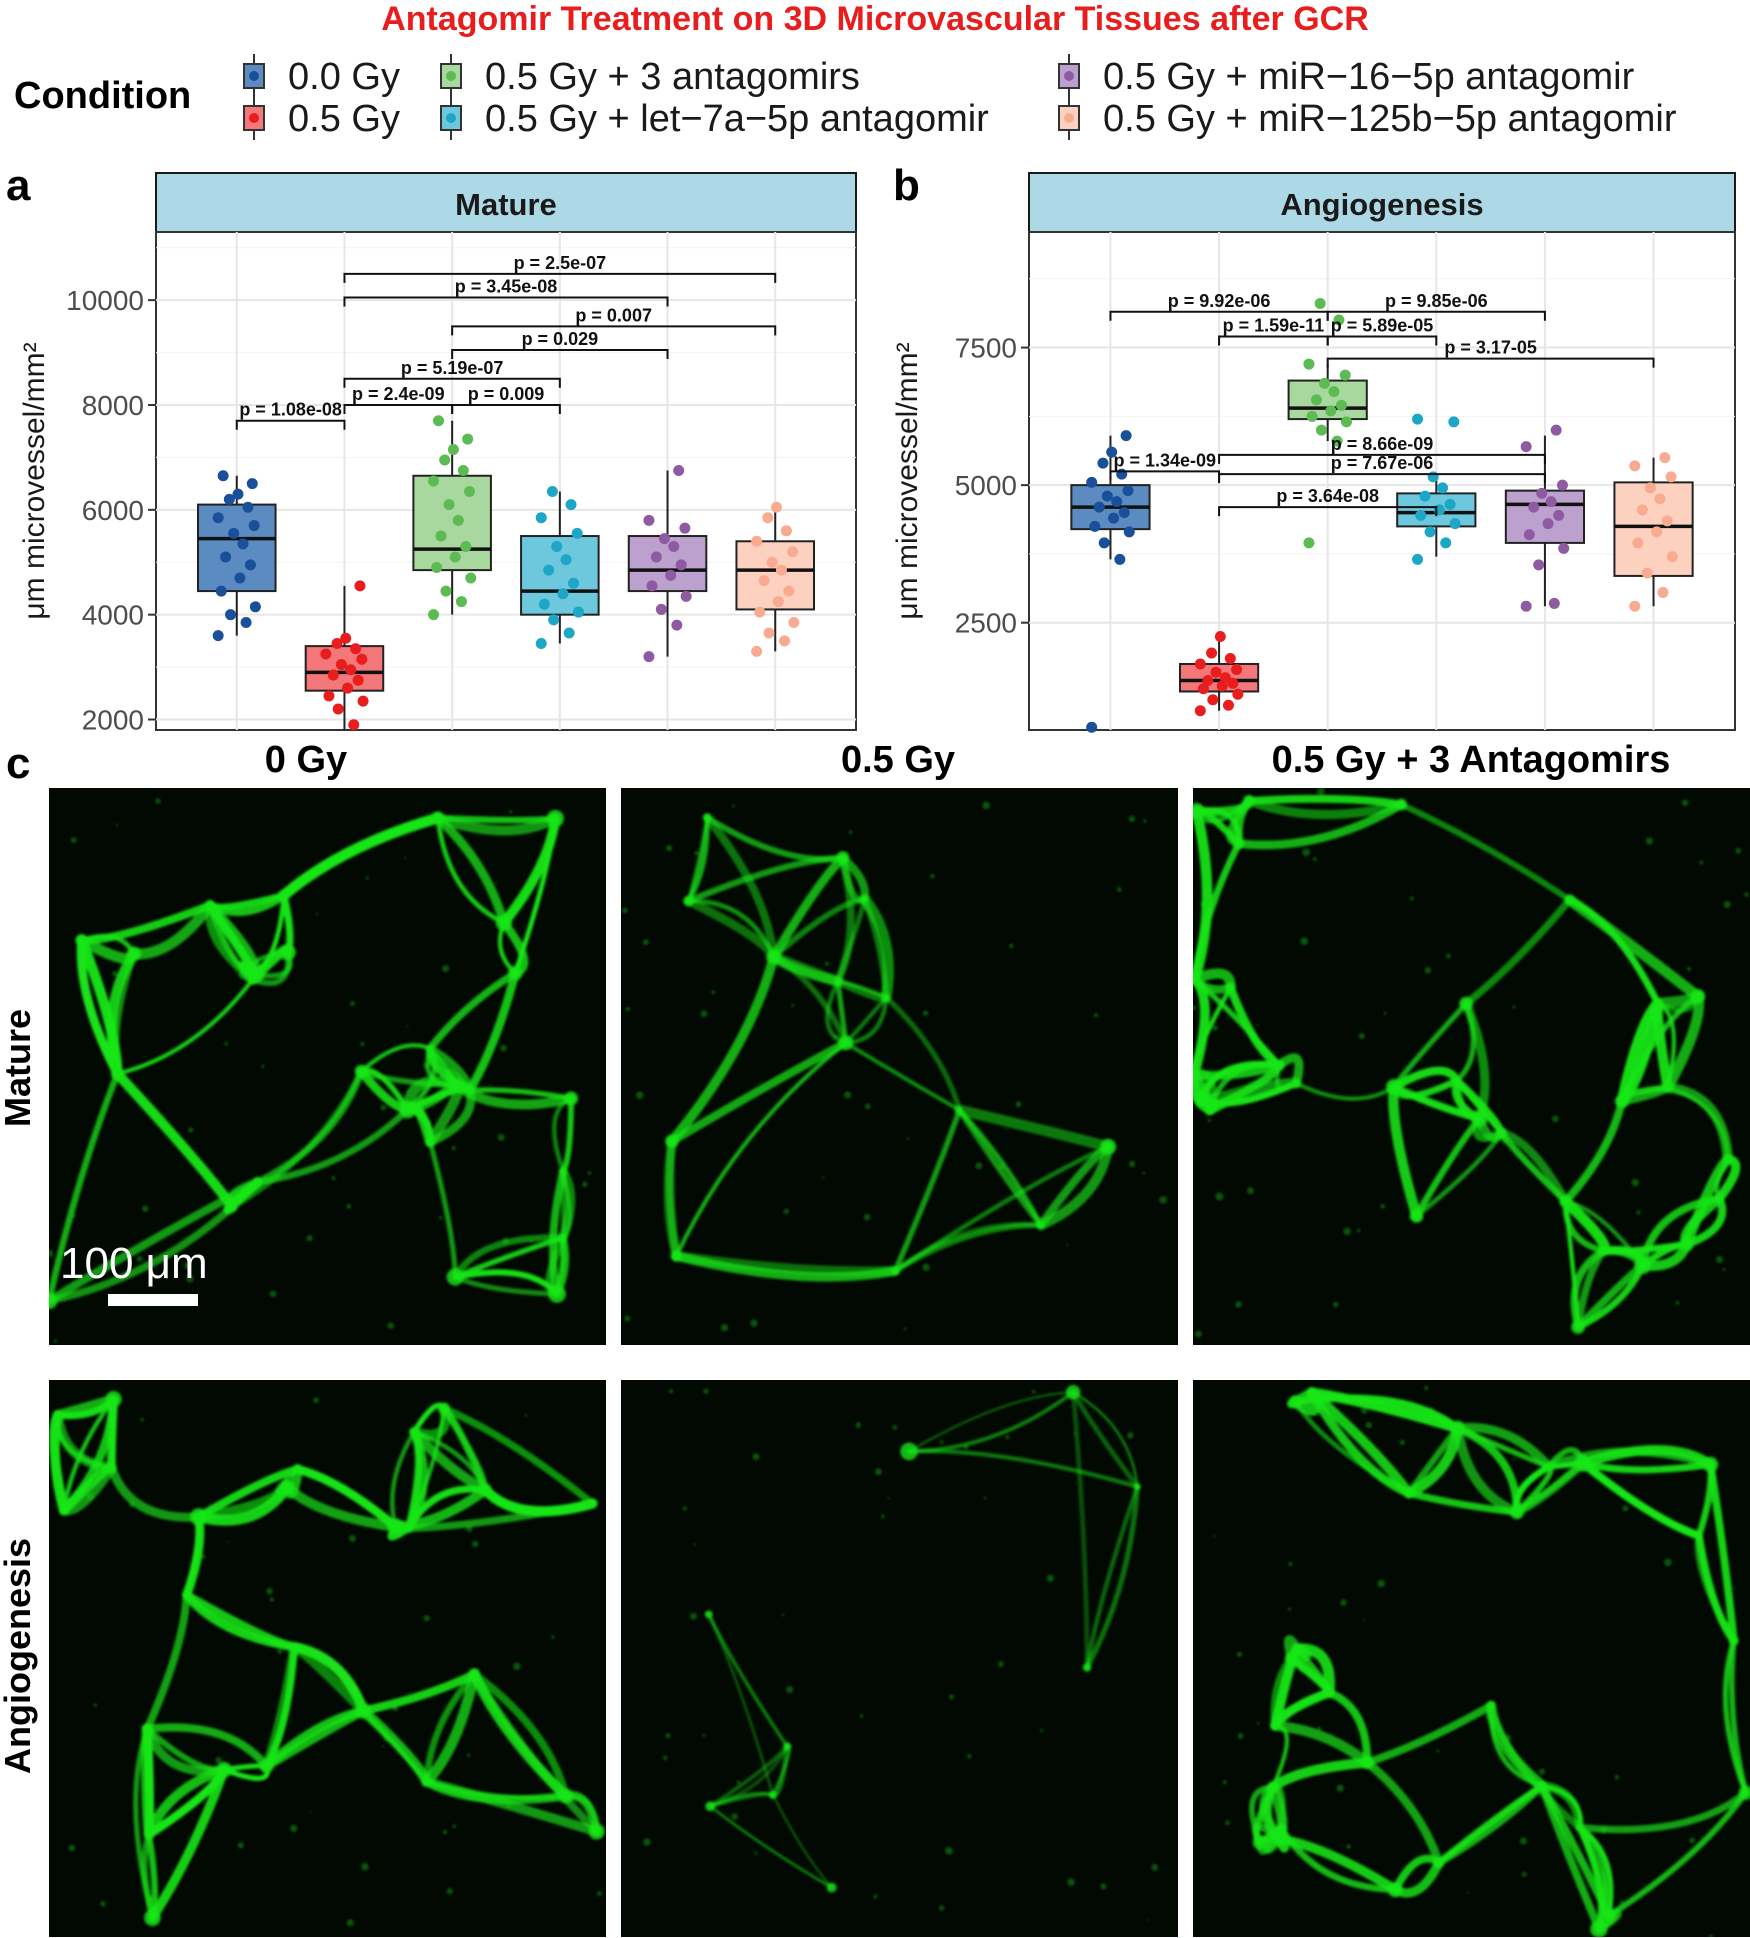 Image resolution: width=1750 pixels, height=1938 pixels. What do you see at coordinates (398, 394) in the screenshot?
I see `p-value-label: p = 2.4e-09` at bounding box center [398, 394].